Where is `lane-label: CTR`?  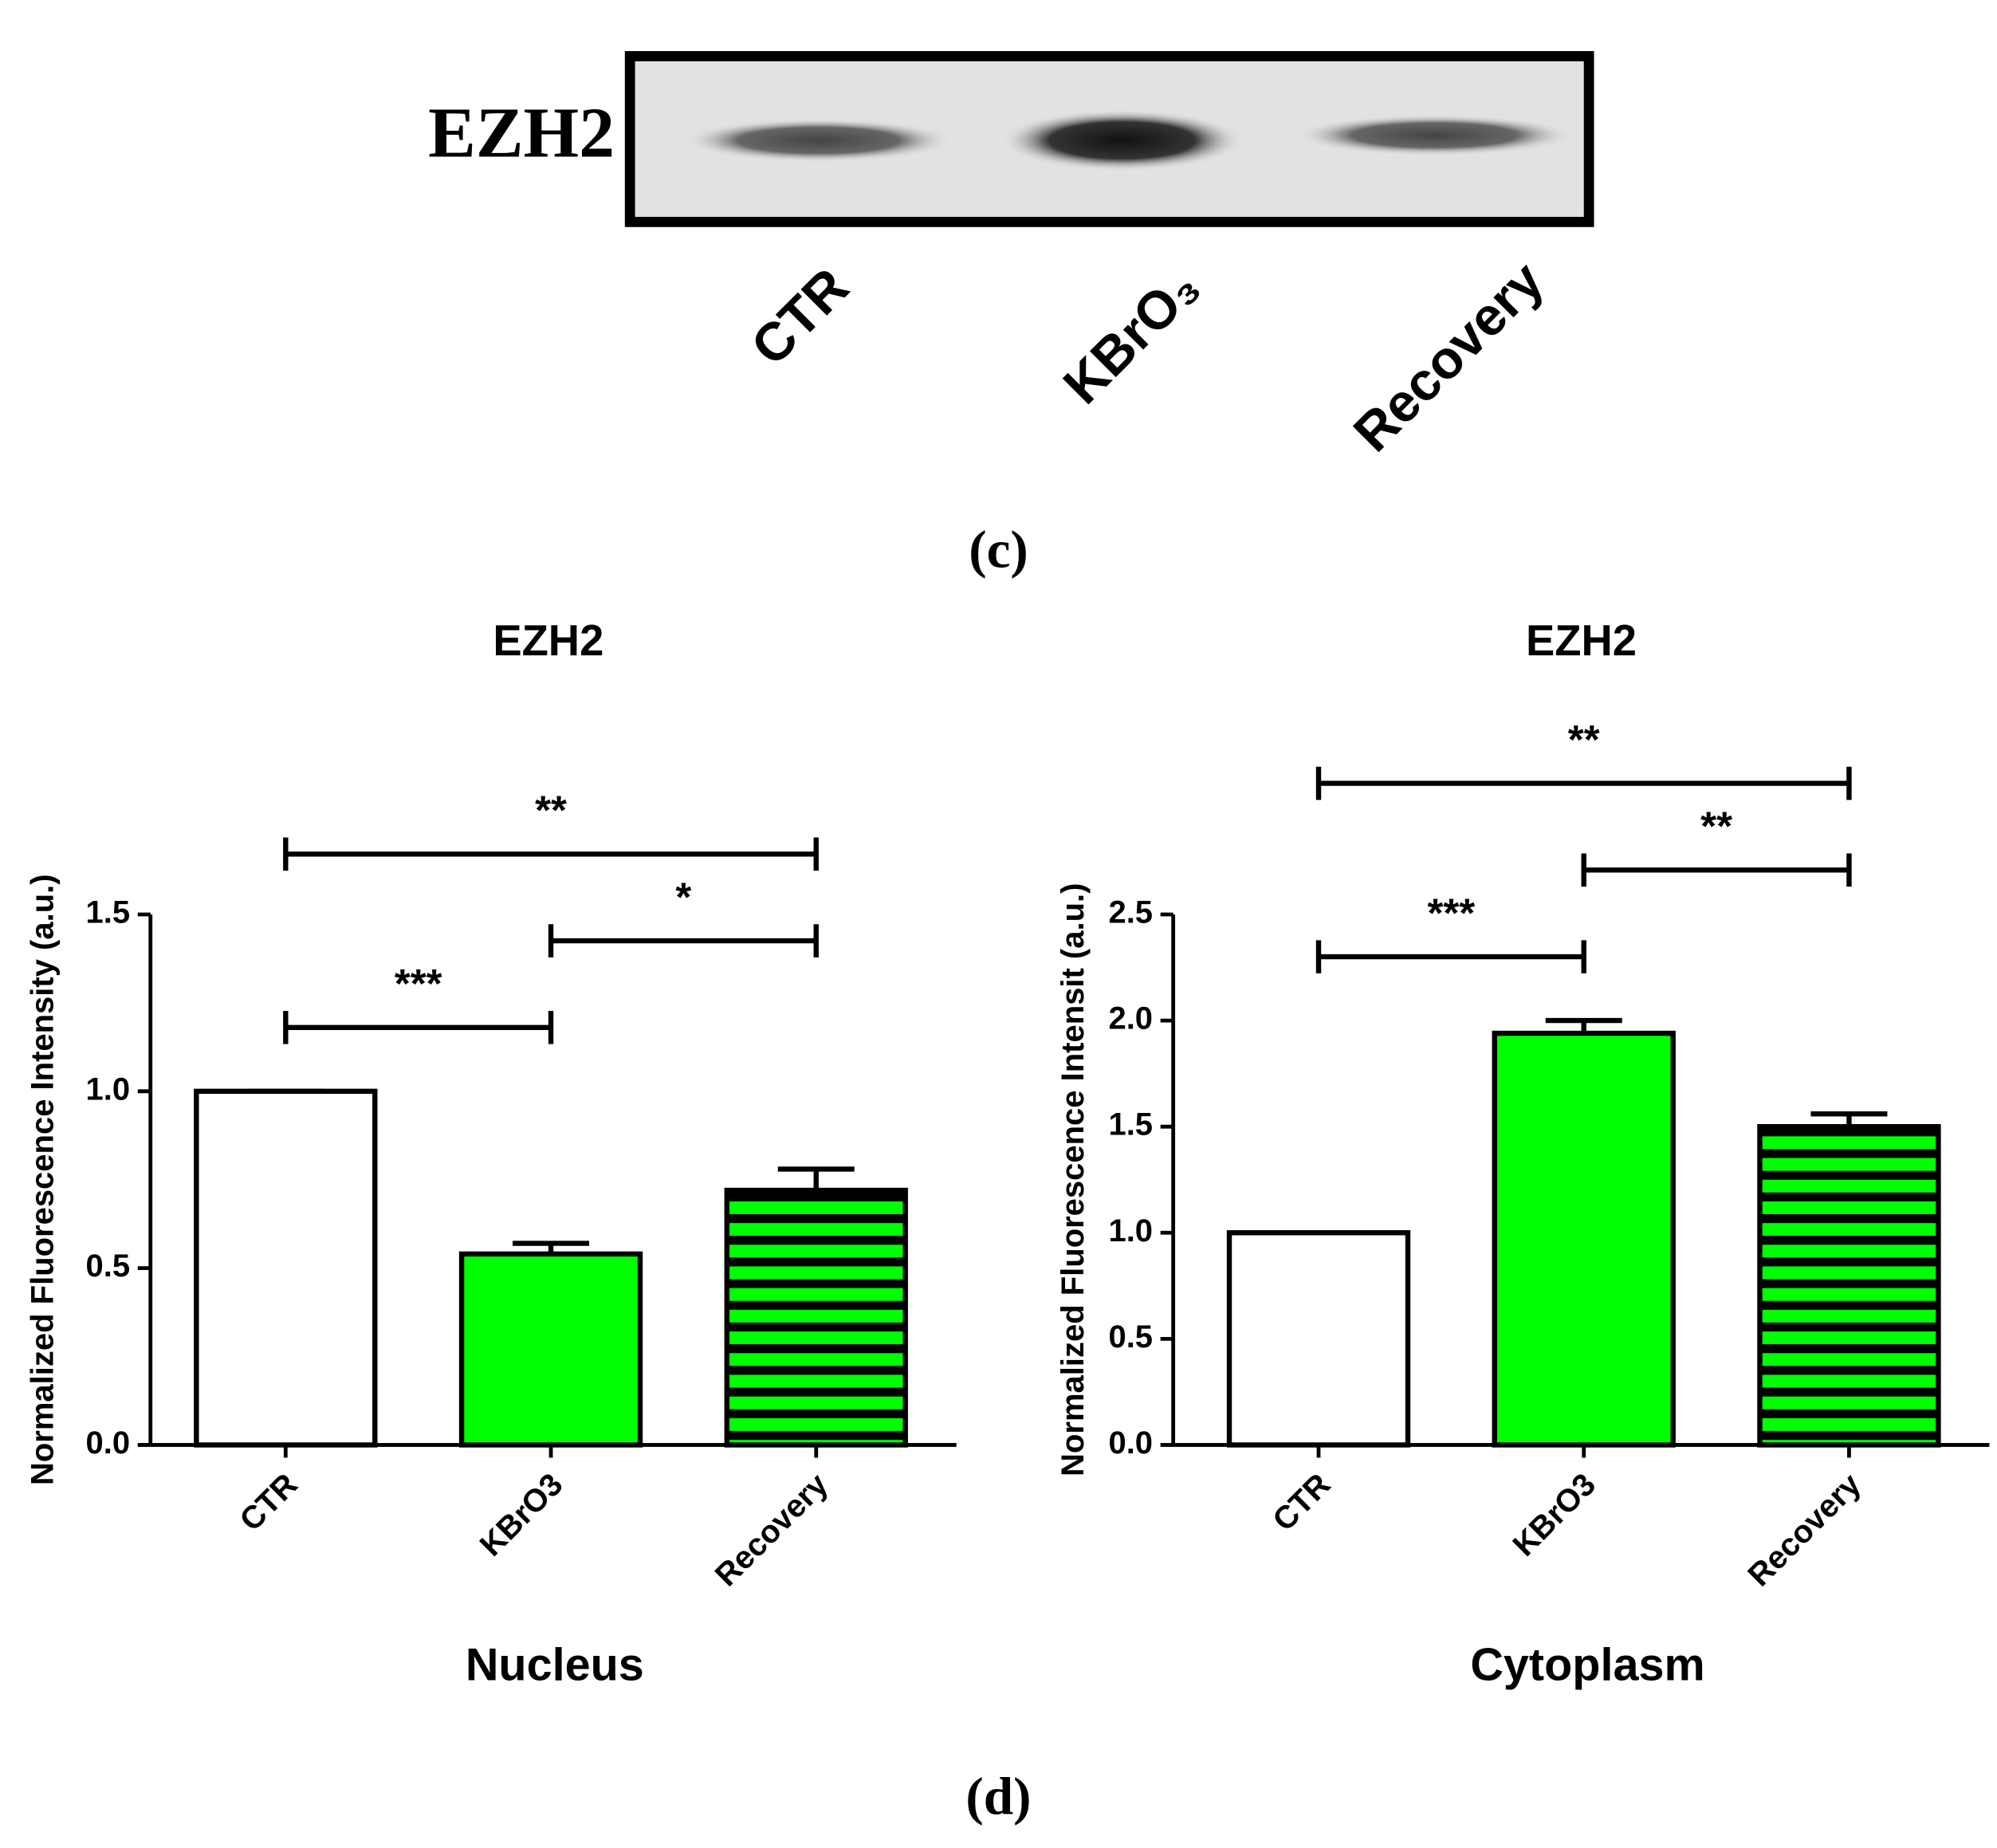
lane-label: CTR is located at coordinates (800, 317).